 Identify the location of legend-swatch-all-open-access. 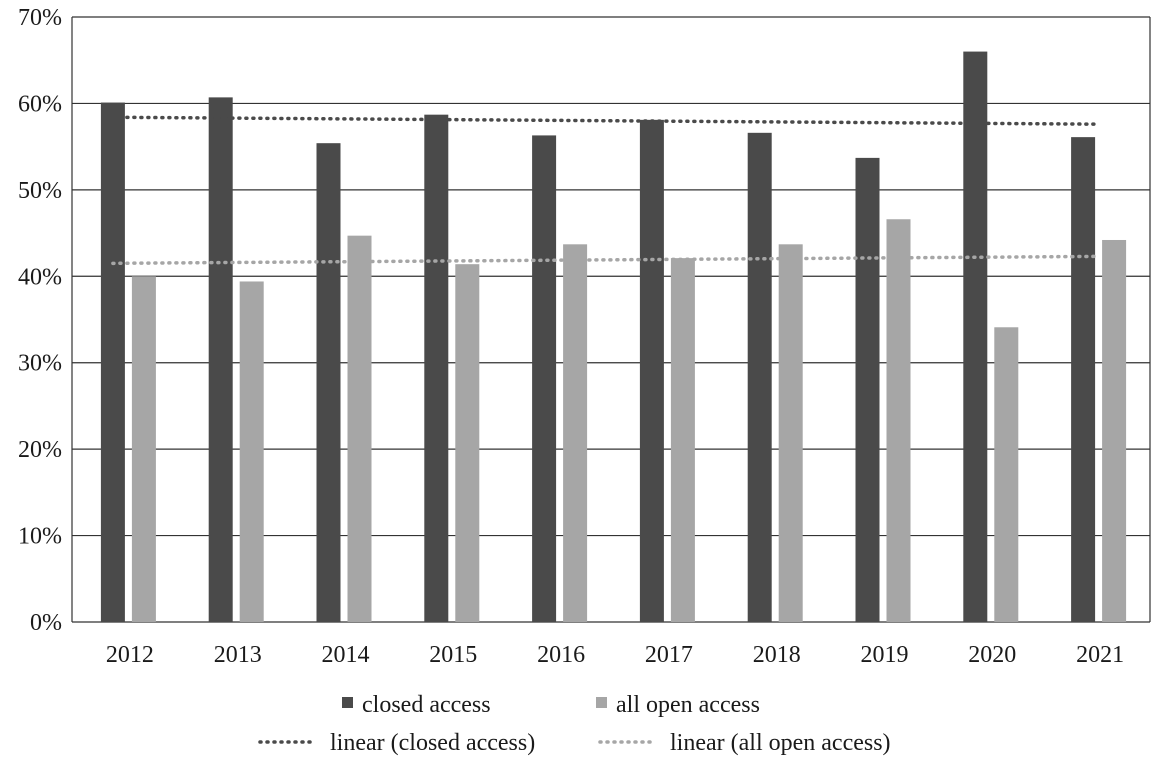
(601, 702).